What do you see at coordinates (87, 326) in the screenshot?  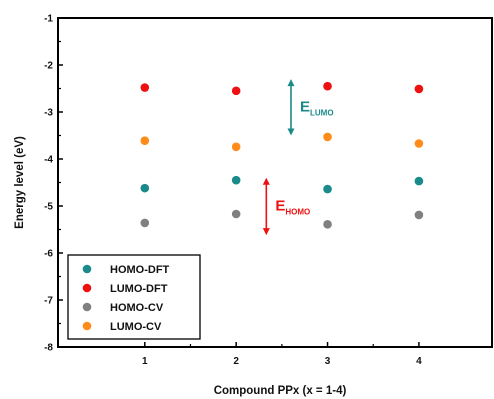 I see `legend-marker-lumo-cv` at bounding box center [87, 326].